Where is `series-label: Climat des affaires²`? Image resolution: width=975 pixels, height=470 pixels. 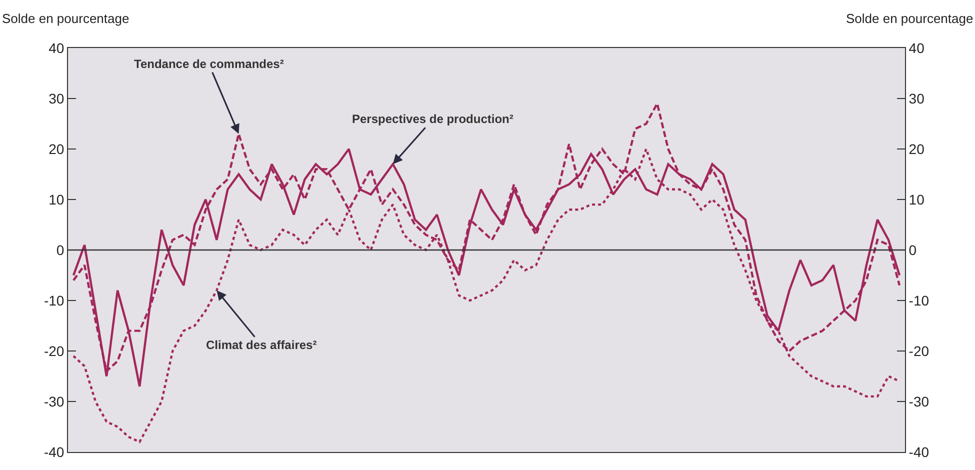
series-label: Climat des affaires² is located at coordinates (261, 345).